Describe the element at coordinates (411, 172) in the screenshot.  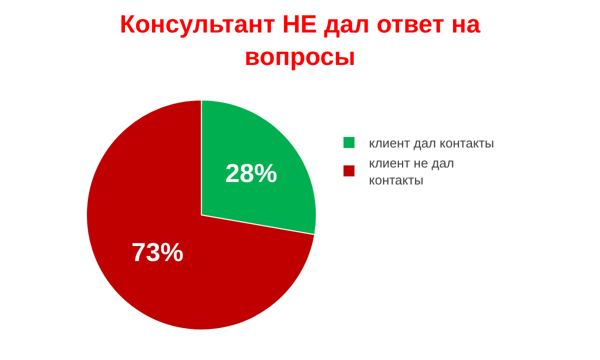
I see `legend-label: клиент не дал контакты` at that location.